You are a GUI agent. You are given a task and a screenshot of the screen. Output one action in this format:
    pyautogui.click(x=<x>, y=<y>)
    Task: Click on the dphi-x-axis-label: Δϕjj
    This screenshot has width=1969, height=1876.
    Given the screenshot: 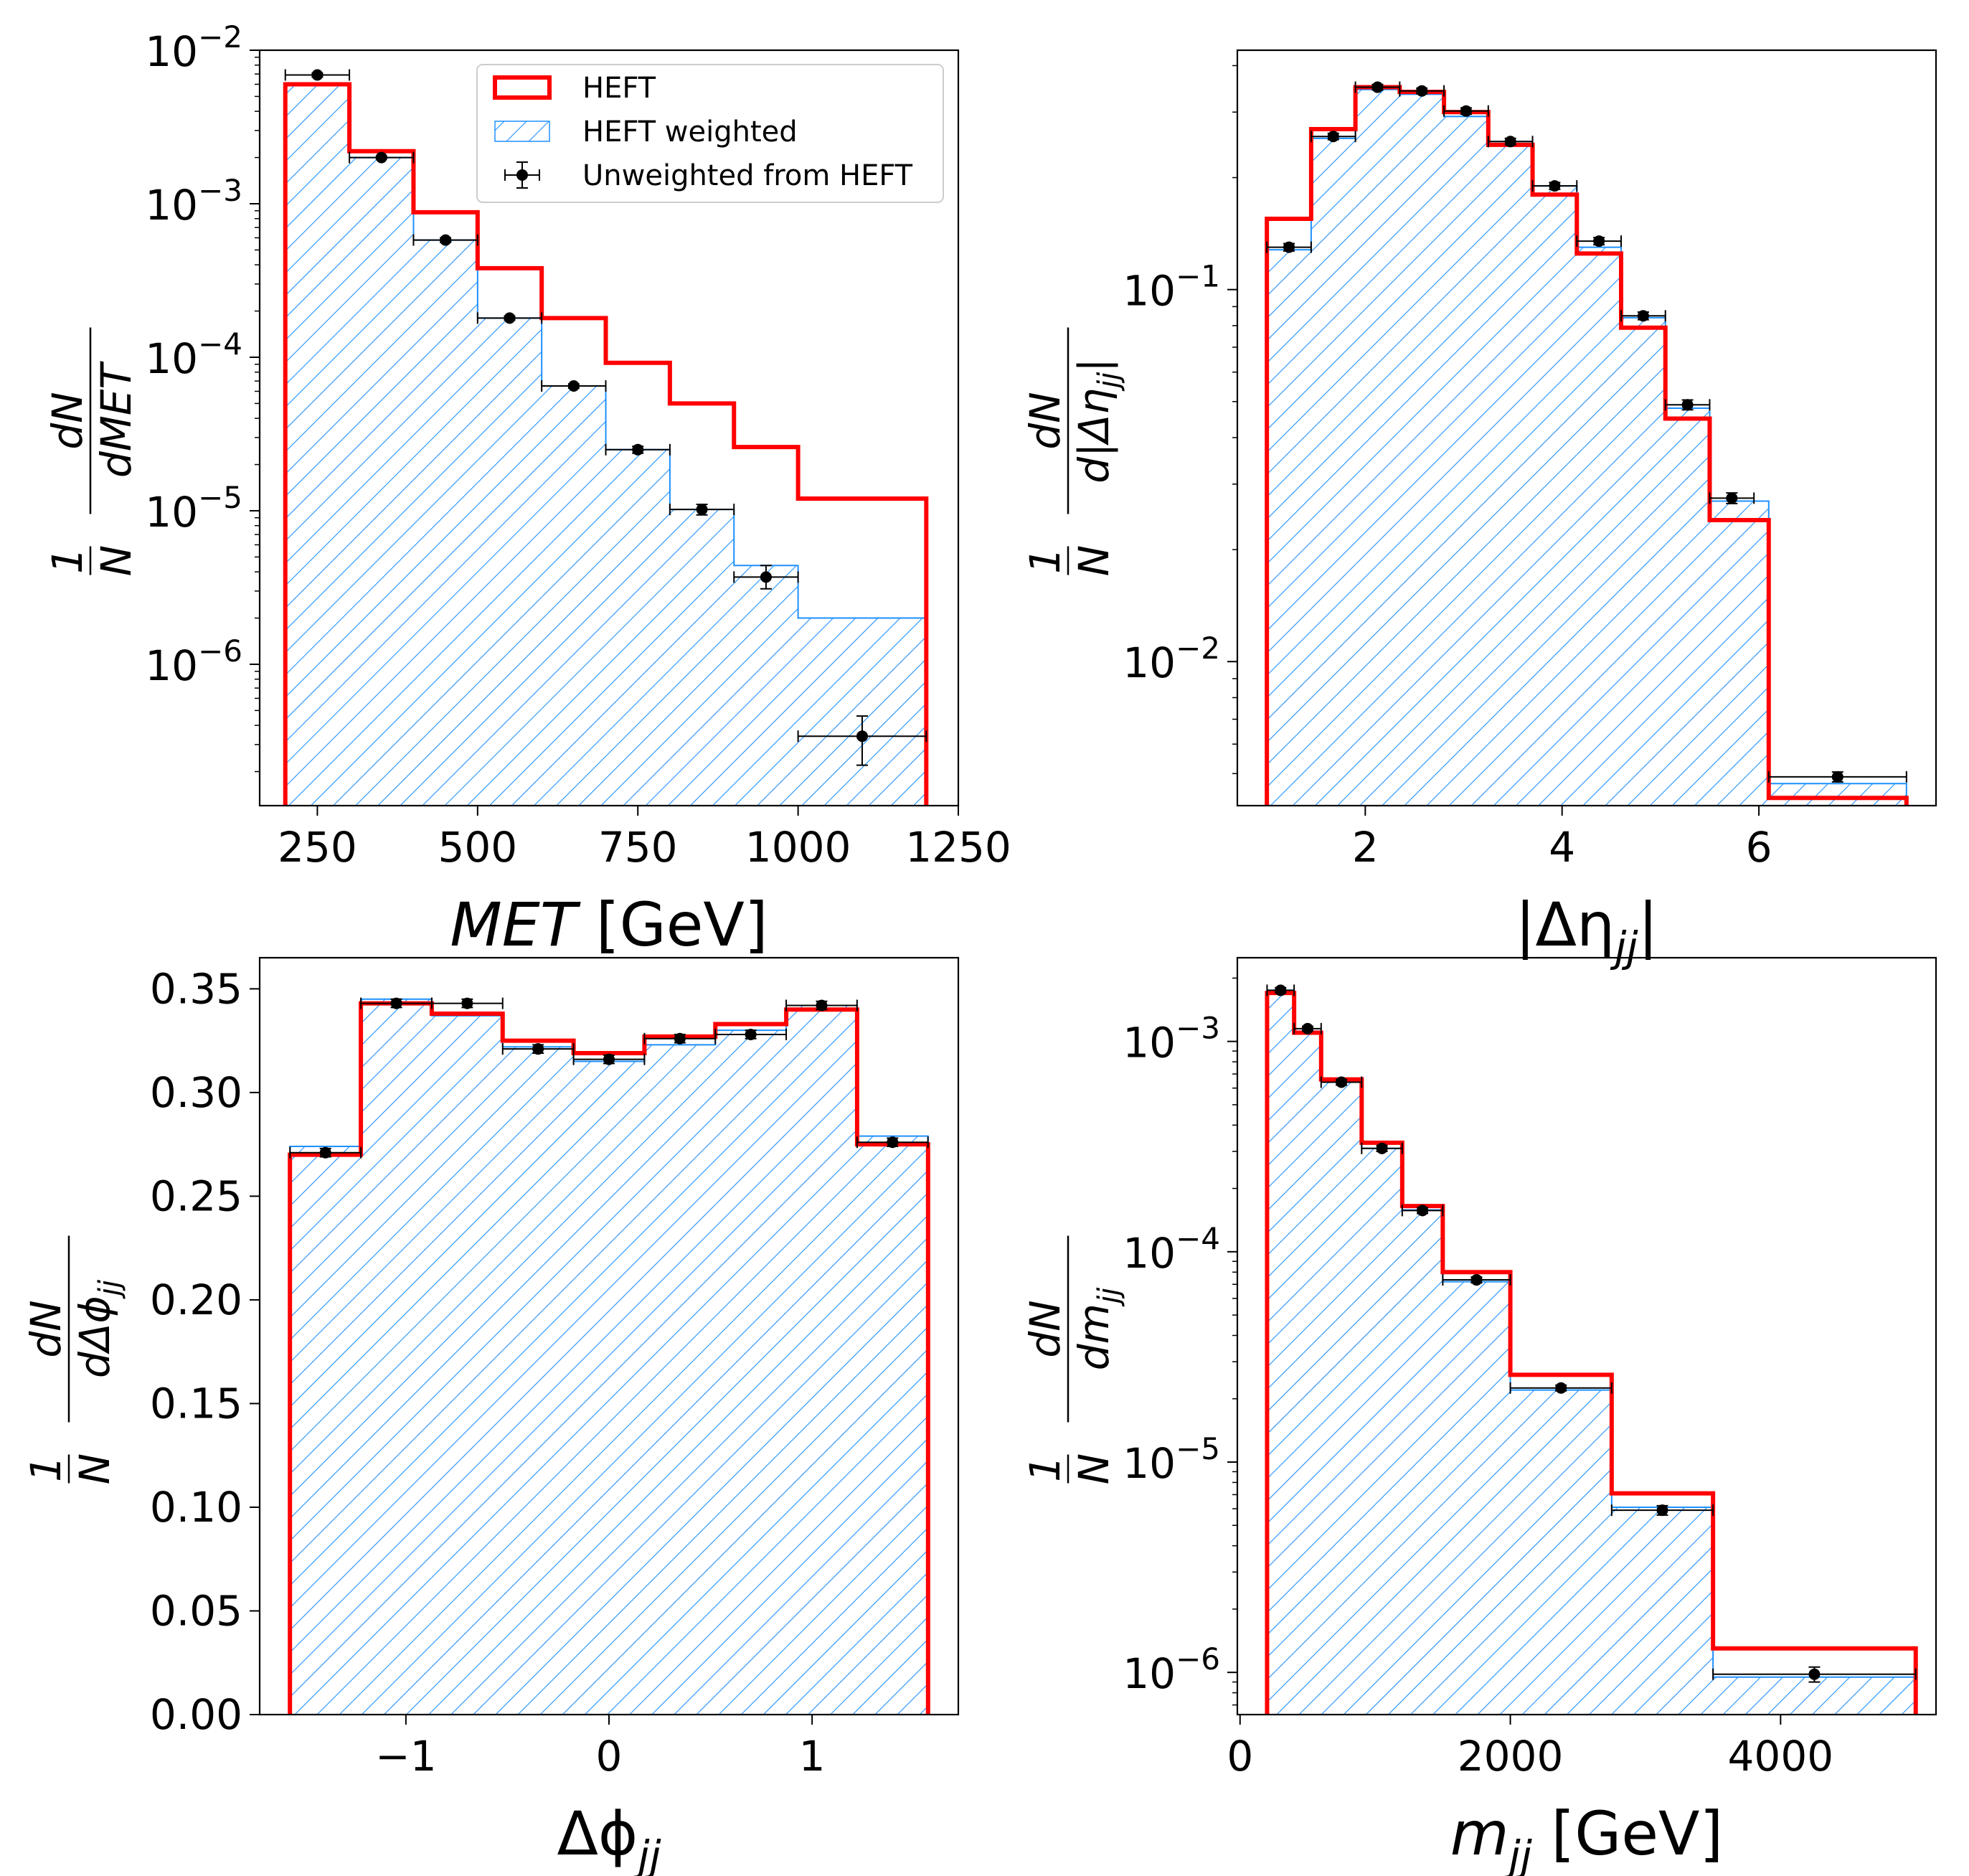 What is the action you would take?
    pyautogui.click(x=609, y=1837)
    